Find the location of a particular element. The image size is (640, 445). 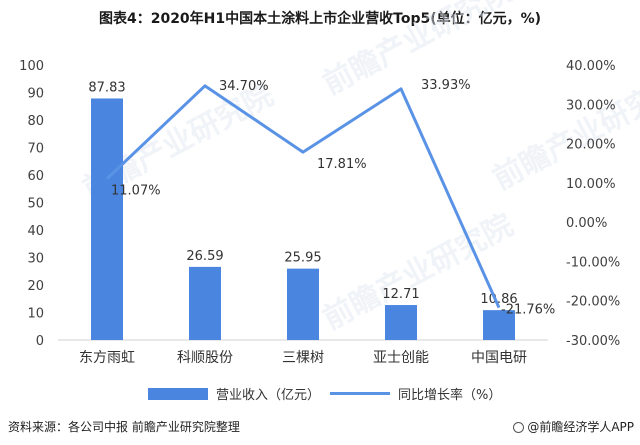

line-data-label: 34.70% is located at coordinates (244, 86).